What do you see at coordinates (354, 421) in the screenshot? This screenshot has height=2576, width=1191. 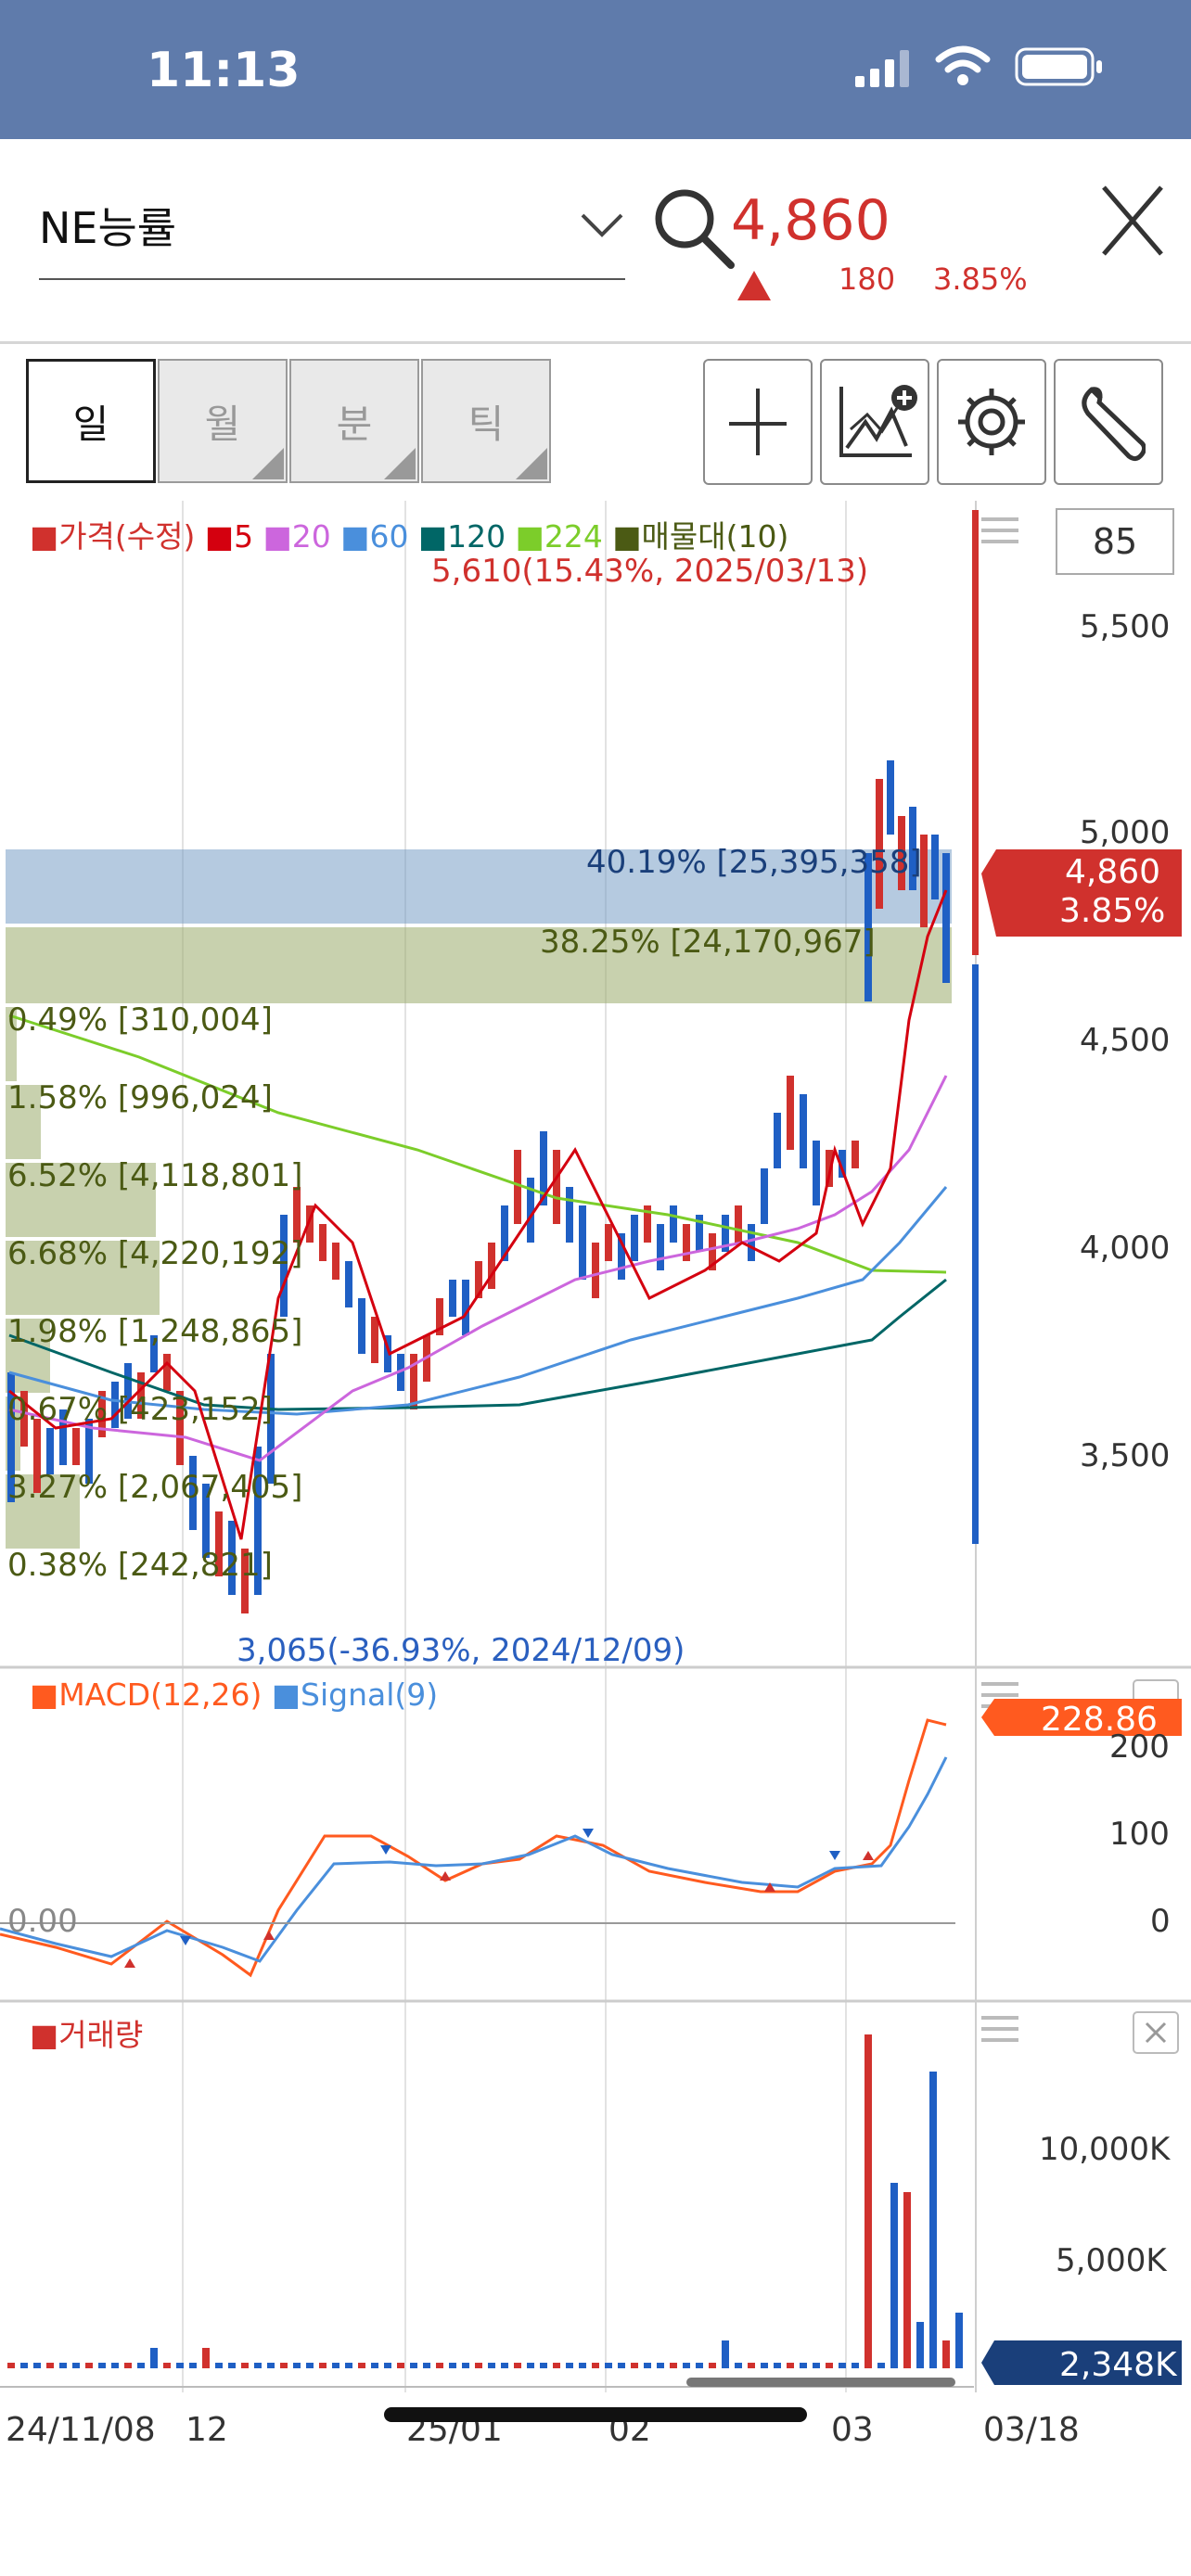 I see `tab-minute: 분` at bounding box center [354, 421].